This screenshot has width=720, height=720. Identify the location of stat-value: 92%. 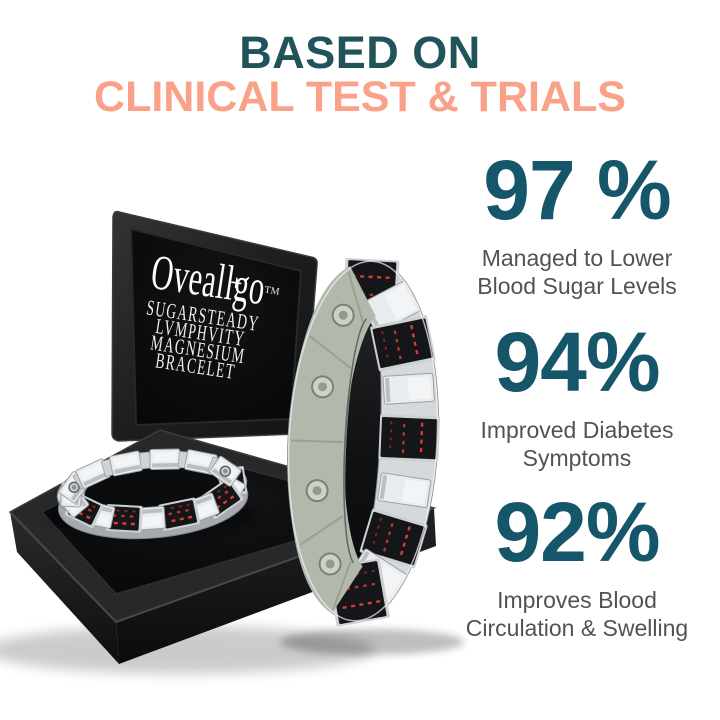
(577, 532).